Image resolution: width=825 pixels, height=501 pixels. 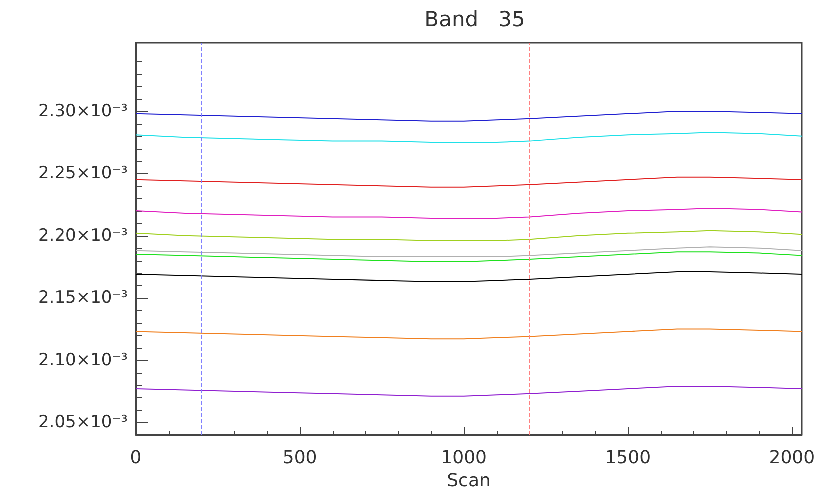 What do you see at coordinates (475, 20) in the screenshot?
I see `chart-title: Band 35` at bounding box center [475, 20].